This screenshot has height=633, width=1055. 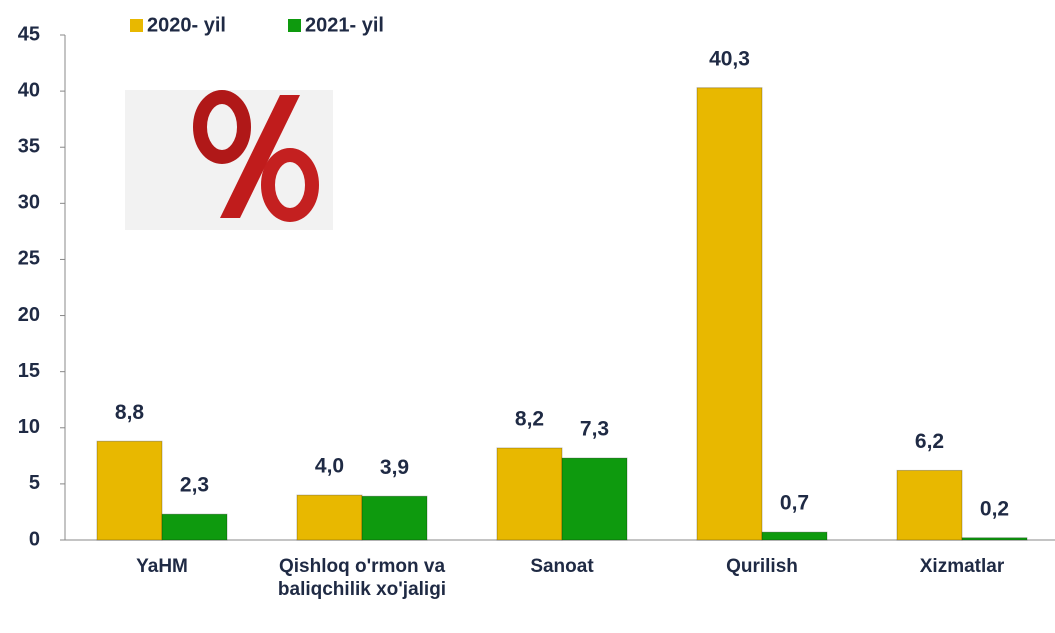 I want to click on value-label: 0,7, so click(x=794, y=503).